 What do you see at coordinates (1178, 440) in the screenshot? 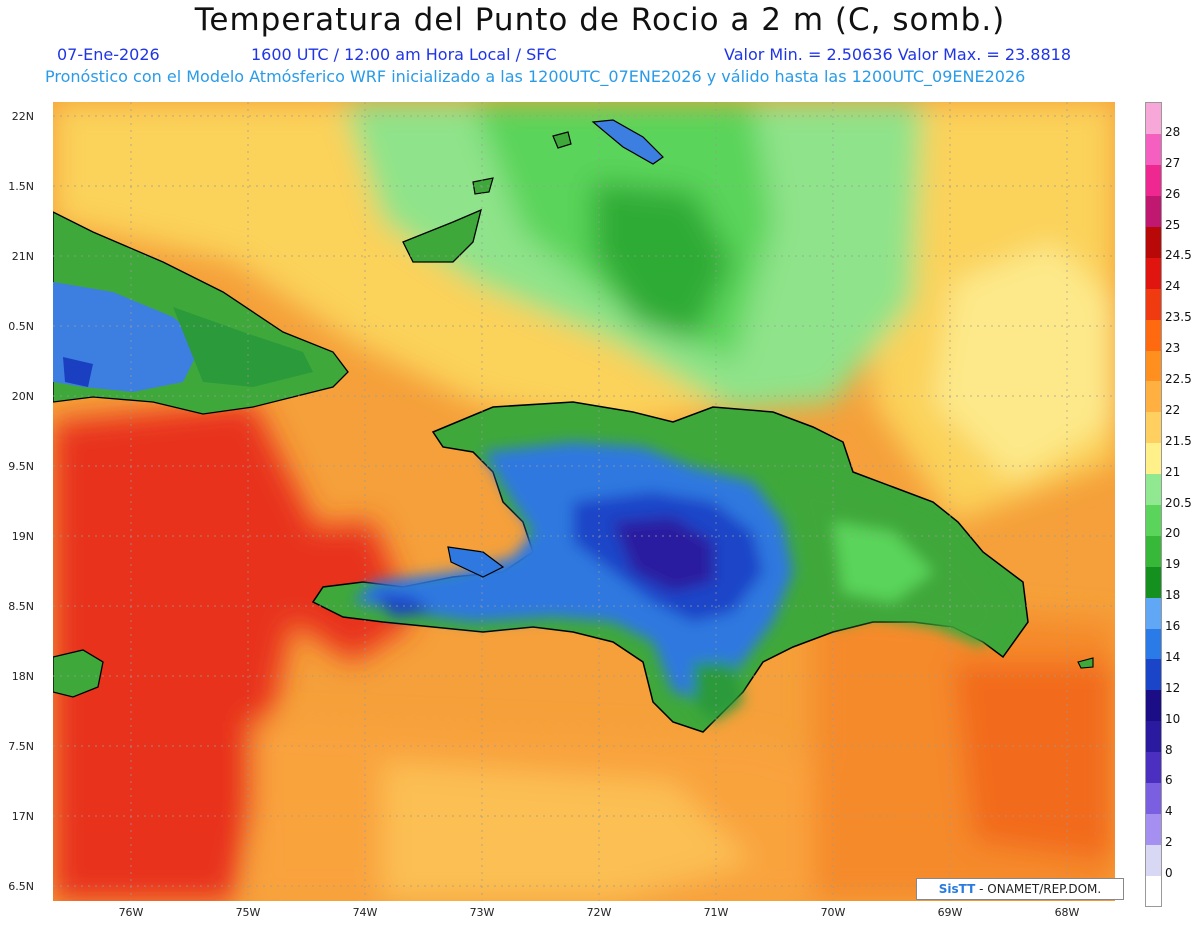
I see `colorbar-label: 21.5` at bounding box center [1178, 440].